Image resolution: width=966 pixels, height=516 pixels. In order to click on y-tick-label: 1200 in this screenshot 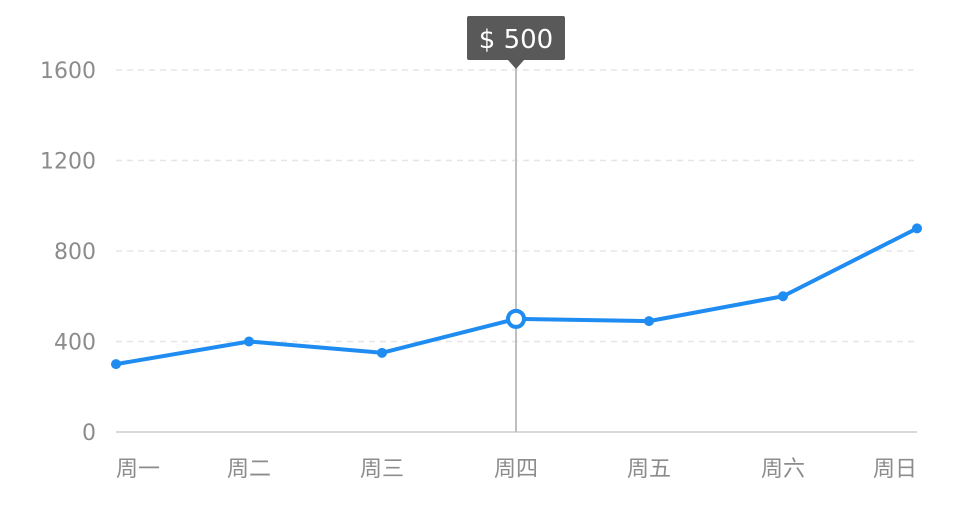, I will do `click(68, 162)`.